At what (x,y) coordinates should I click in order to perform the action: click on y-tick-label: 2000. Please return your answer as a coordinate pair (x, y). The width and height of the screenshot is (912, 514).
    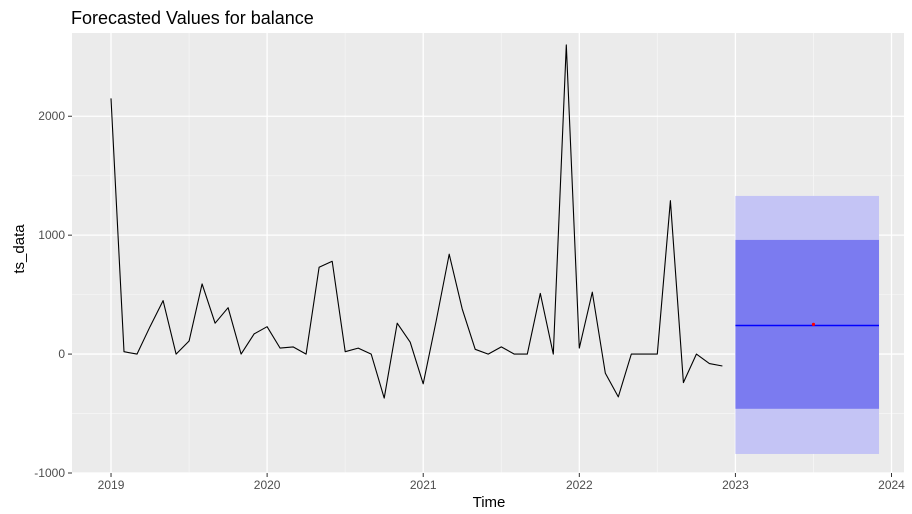
    Looking at the image, I should click on (51, 116).